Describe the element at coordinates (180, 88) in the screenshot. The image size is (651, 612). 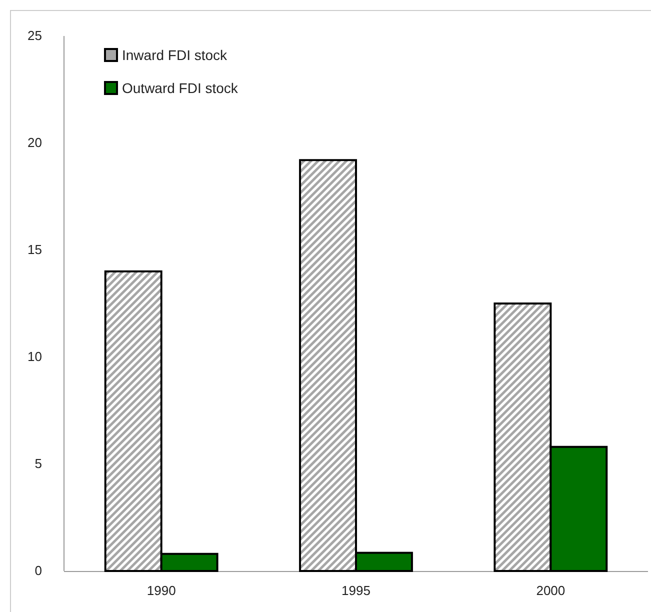
I see `legend-label: Outward FDI stock` at that location.